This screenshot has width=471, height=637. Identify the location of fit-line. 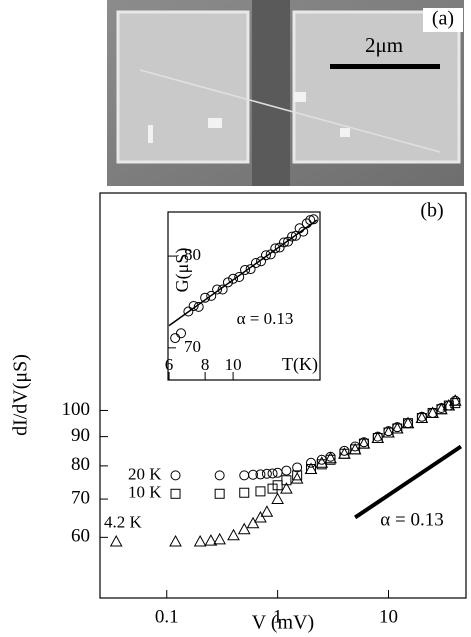
(243, 273).